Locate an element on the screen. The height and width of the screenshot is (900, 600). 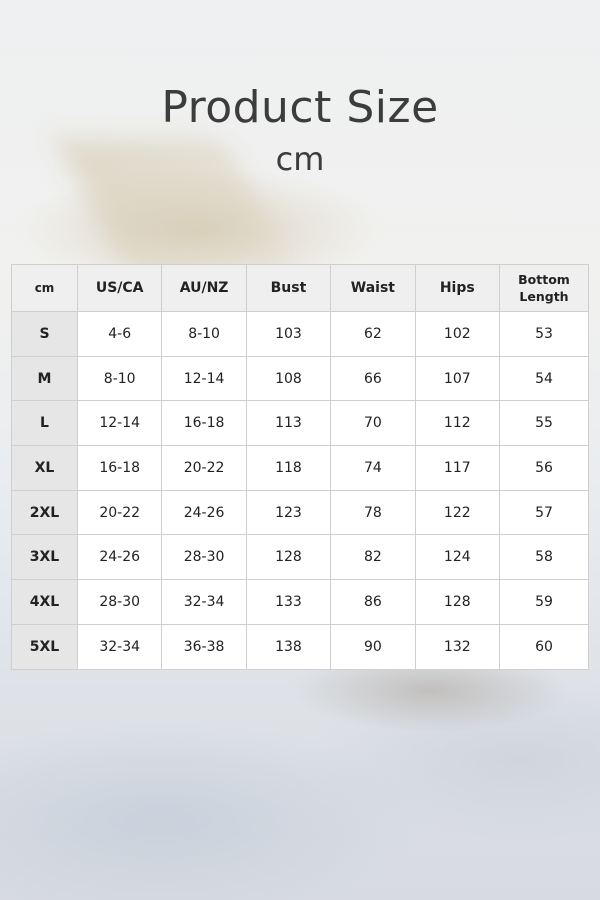
table-cell: 4-6 is located at coordinates (119, 334).